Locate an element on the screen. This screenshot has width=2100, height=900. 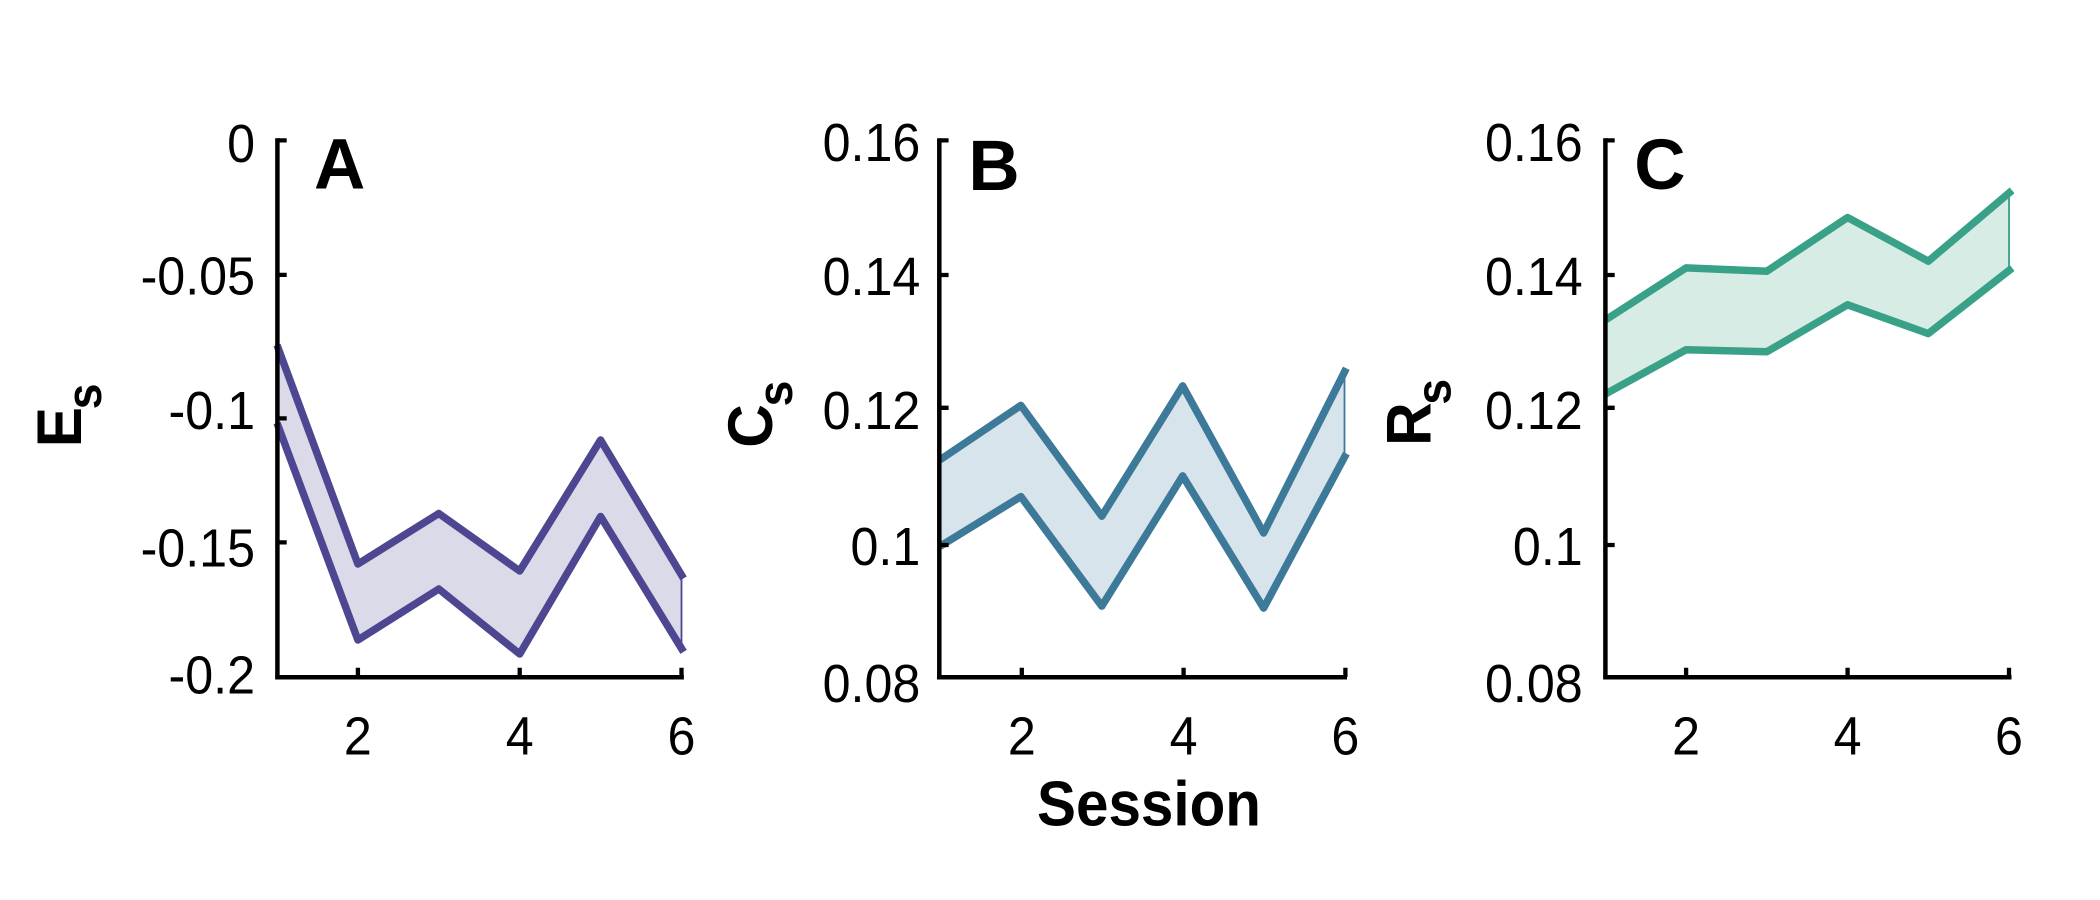
svg-text: -0.1 is located at coordinates (211, 411).